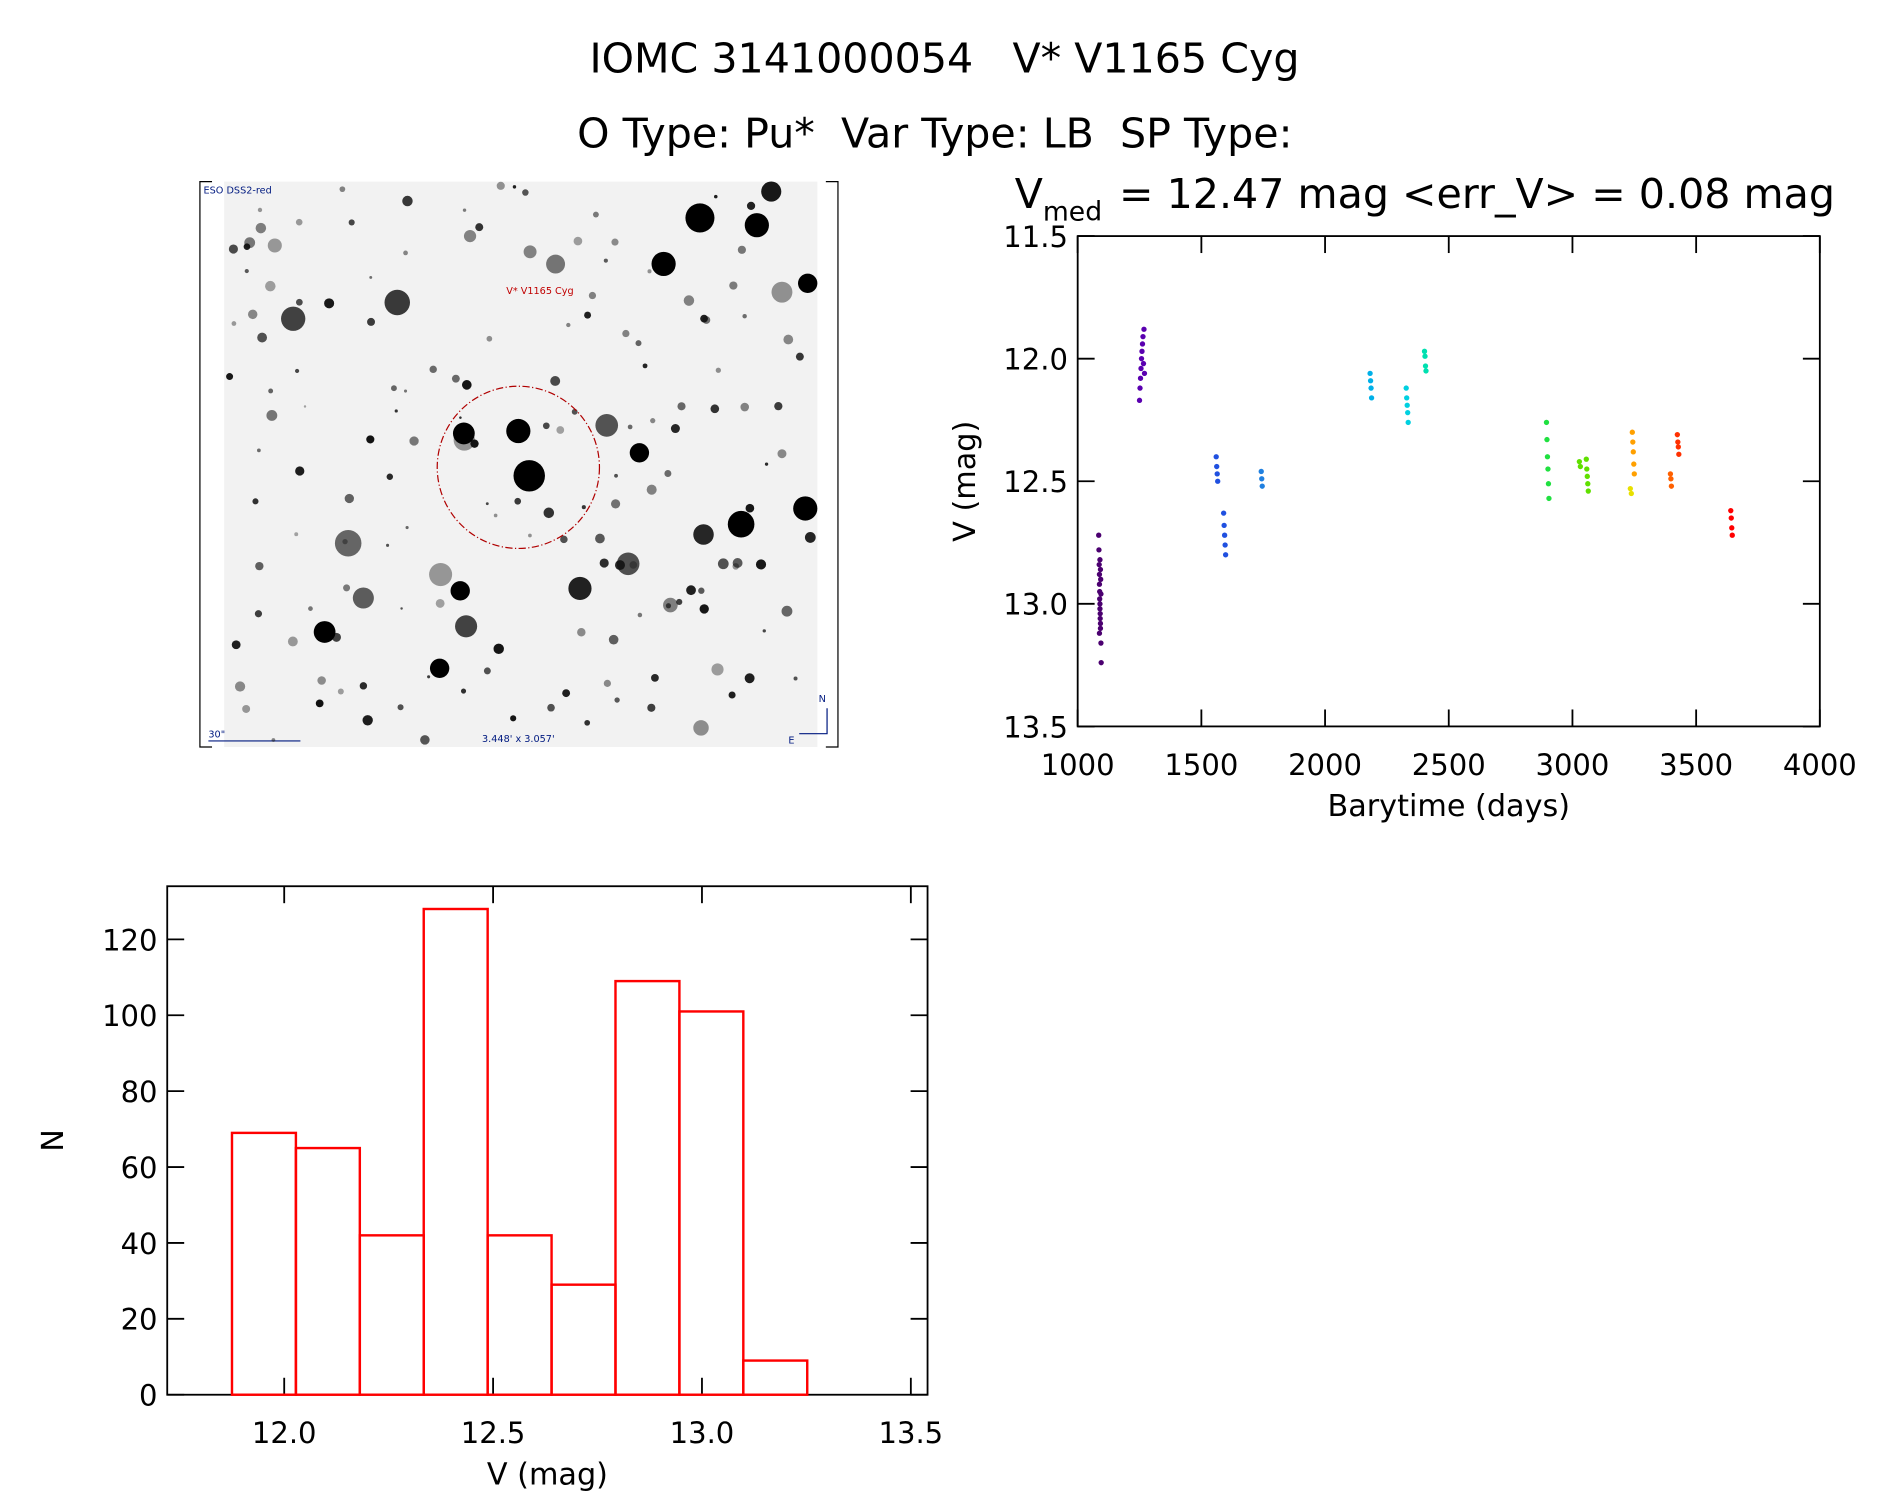  Describe the element at coordinates (238, 191) in the screenshot. I see `survey-label: ESO DSS2-red` at that location.